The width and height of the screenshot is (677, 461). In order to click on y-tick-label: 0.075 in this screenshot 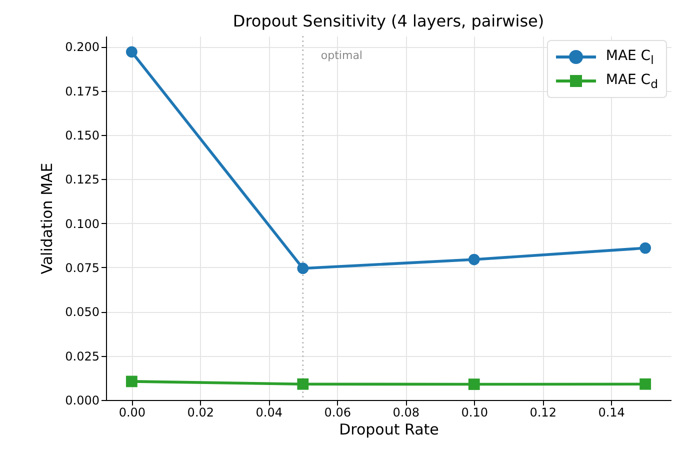, I will do `click(82, 267)`.